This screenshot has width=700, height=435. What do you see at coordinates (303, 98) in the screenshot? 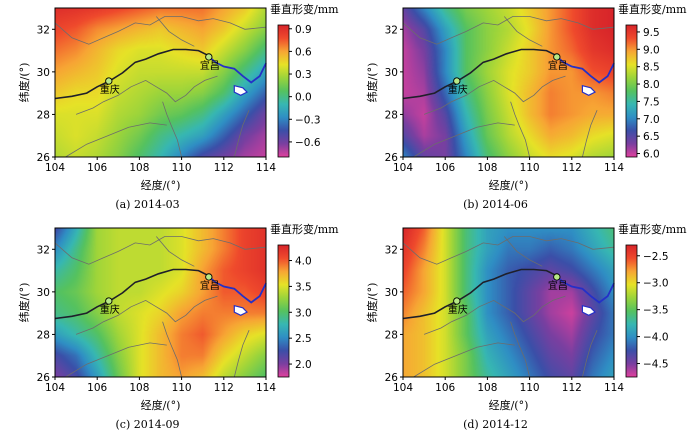
I see `colorbar-tick-label: 0.0` at bounding box center [303, 98].